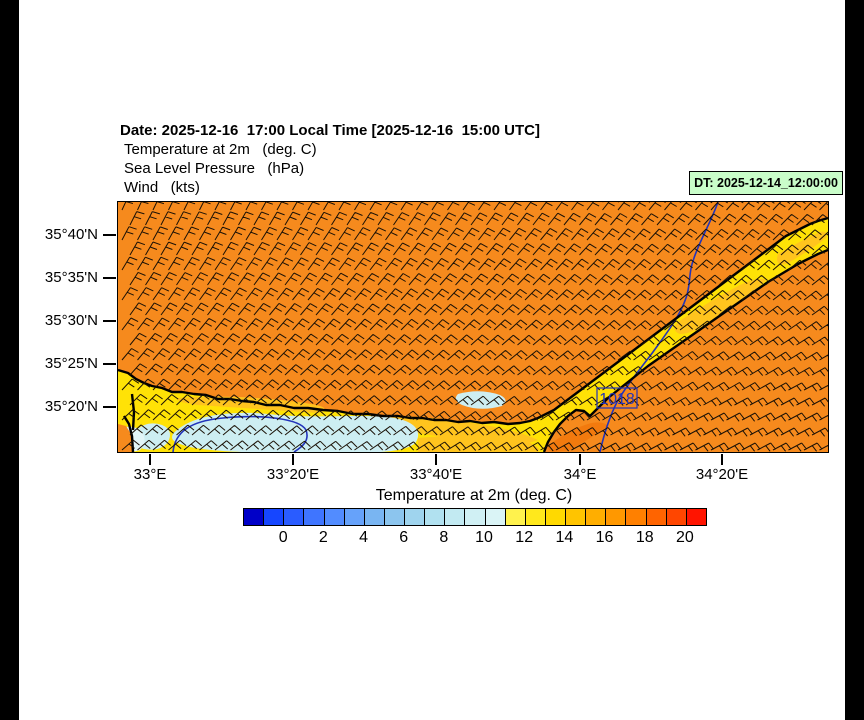 The height and width of the screenshot is (720, 864). What do you see at coordinates (214, 168) in the screenshot?
I see `field-pressure-line: Sea Level Pressure (hPa)` at bounding box center [214, 168].